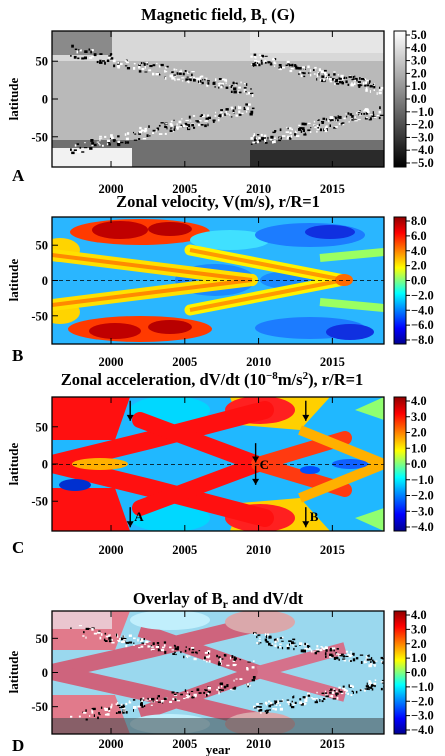 This screenshot has width=445, height=756. Describe the element at coordinates (332, 744) in the screenshot. I see `x-tick-label: 2015` at that location.